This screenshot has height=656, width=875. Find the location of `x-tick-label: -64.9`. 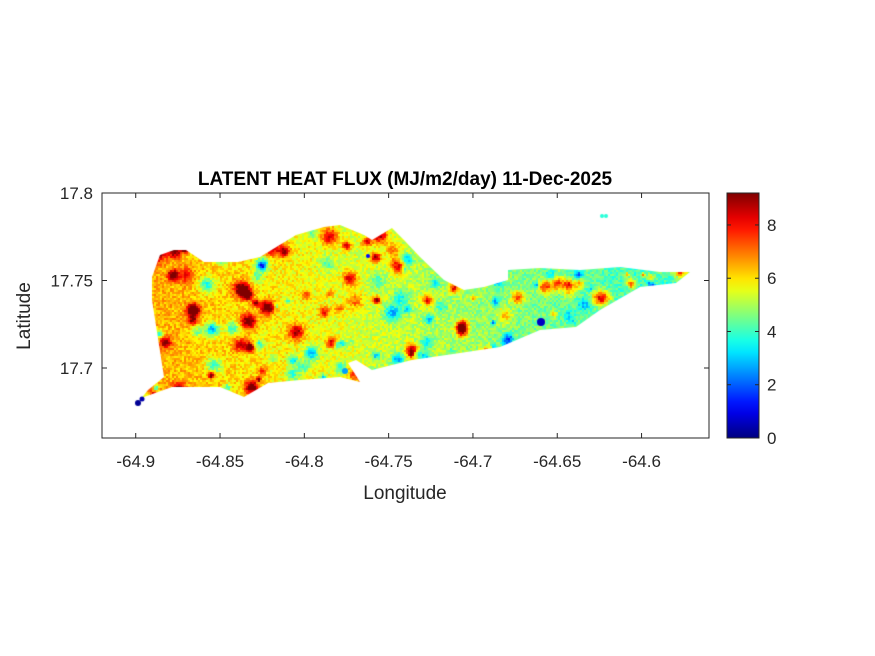

x-tick-label: -64.9 is located at coordinates (135, 461).